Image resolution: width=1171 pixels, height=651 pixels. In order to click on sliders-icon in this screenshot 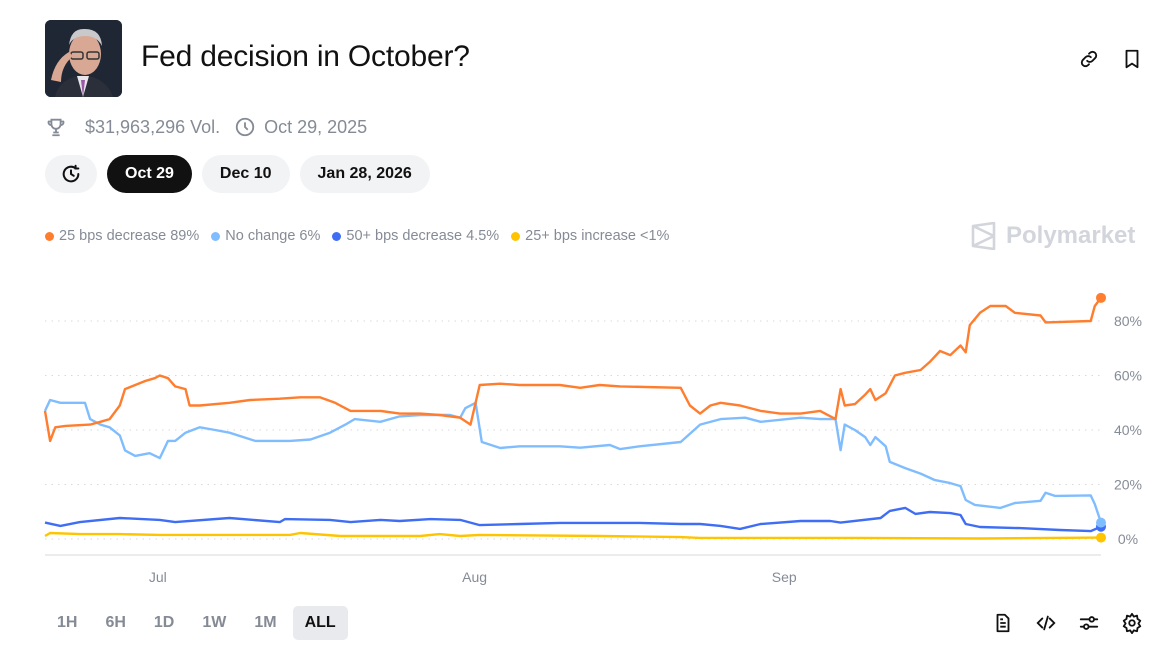, I will do `click(1089, 623)`.